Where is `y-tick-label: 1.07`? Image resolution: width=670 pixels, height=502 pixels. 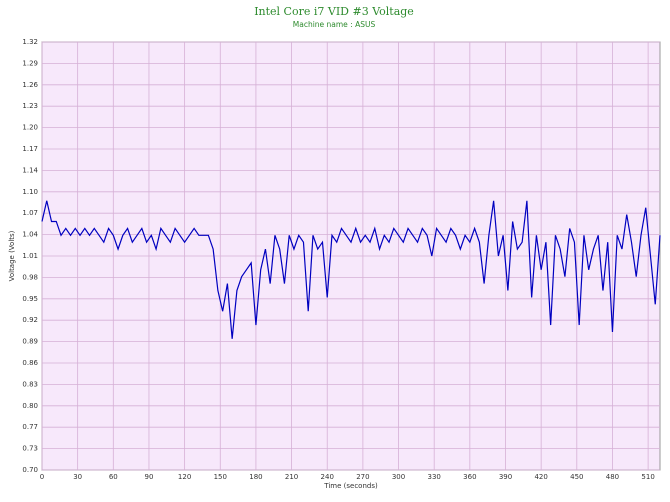
y-tick-label: 1.07 is located at coordinates (30, 213).